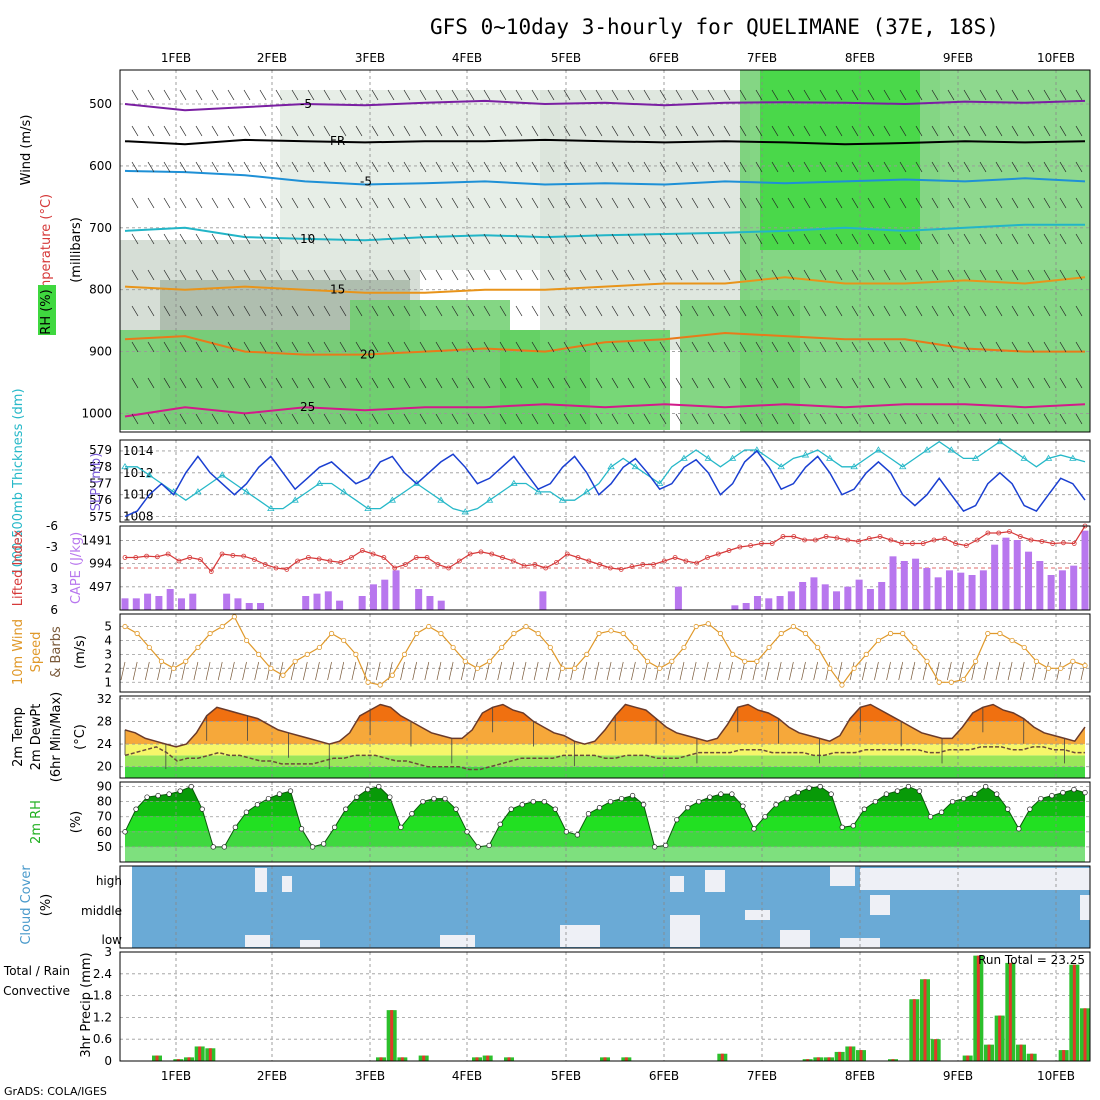  What do you see at coordinates (605, 549) in the screenshot?
I see `lifted-index-line` at bounding box center [605, 549].